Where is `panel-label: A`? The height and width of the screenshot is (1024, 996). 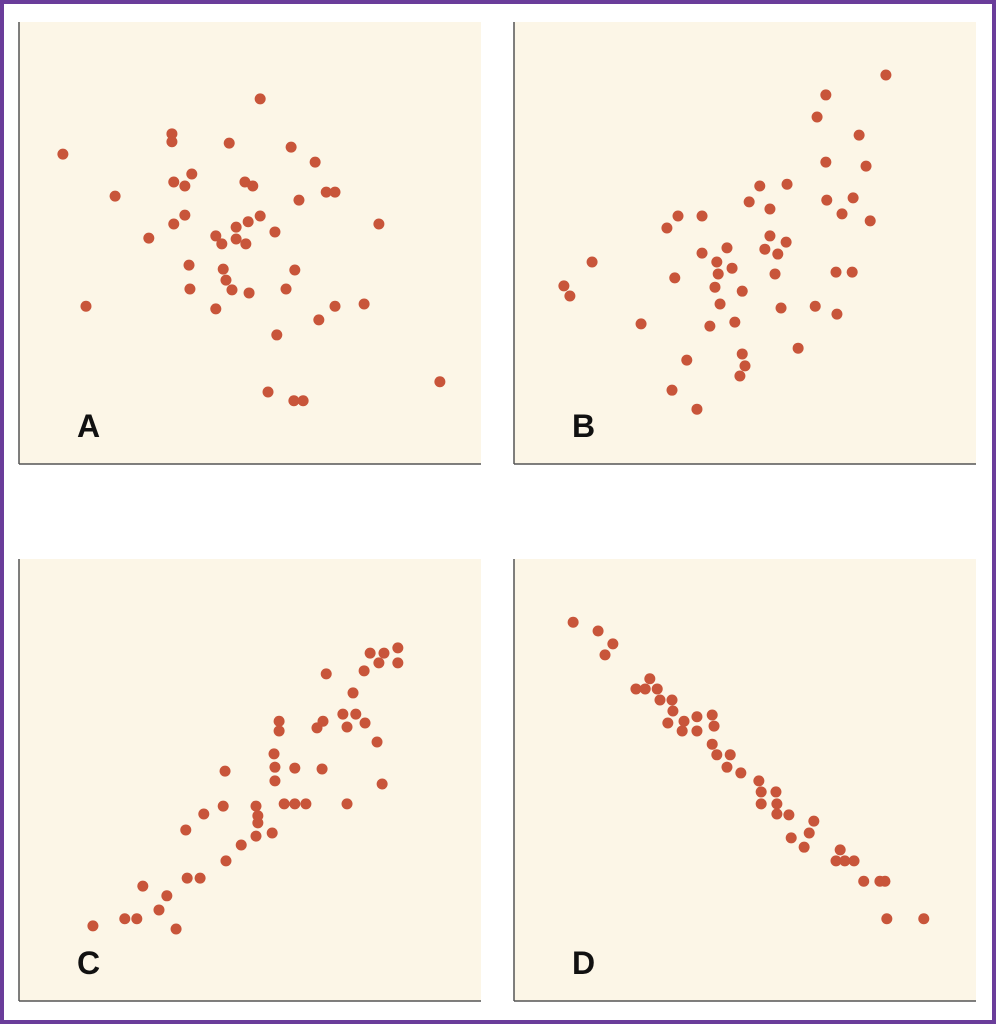 panel-label: A is located at coordinates (88, 426).